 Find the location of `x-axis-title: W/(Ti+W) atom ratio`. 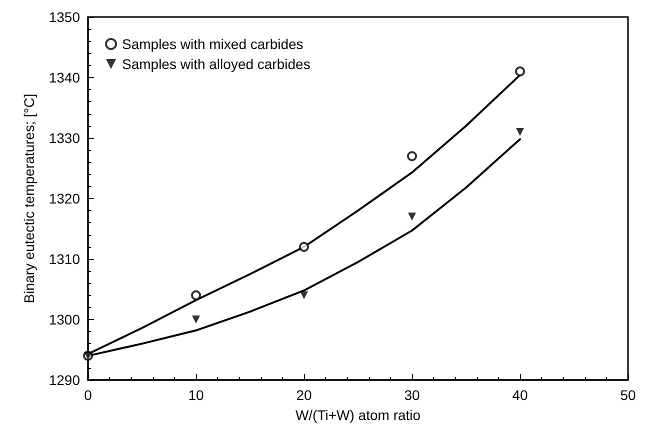

x-axis-title: W/(Ti+W) atom ratio is located at coordinates (358, 415).